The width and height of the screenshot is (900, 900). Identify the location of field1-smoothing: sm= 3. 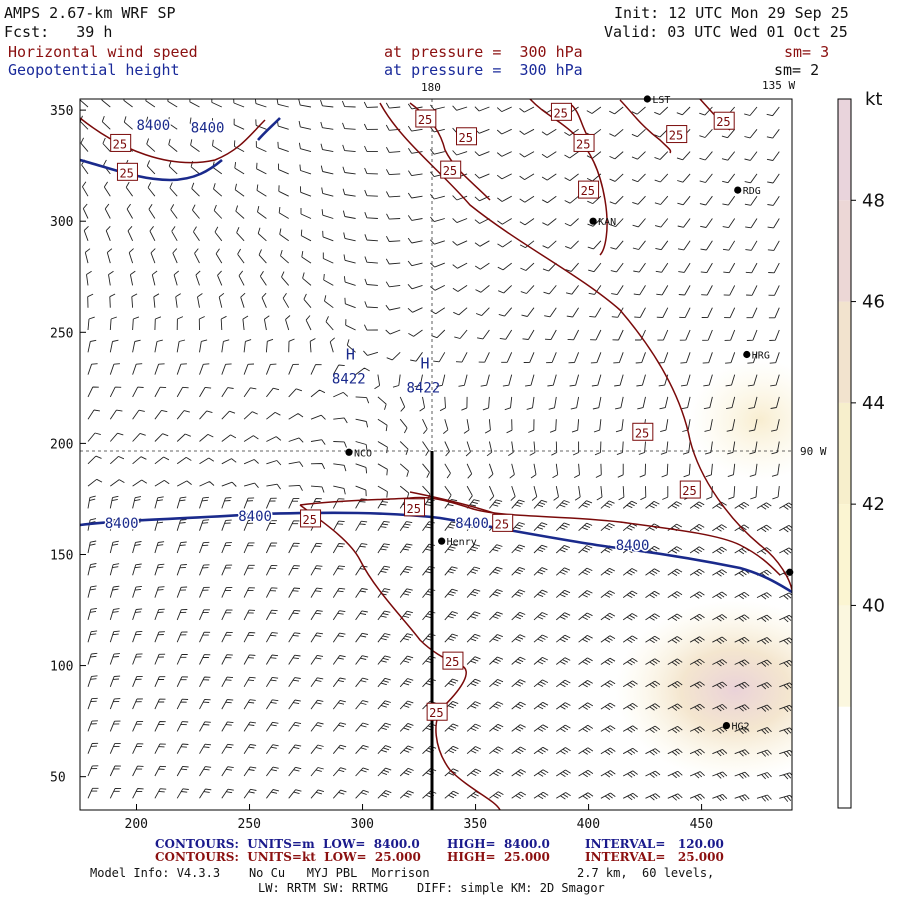
(807, 52).